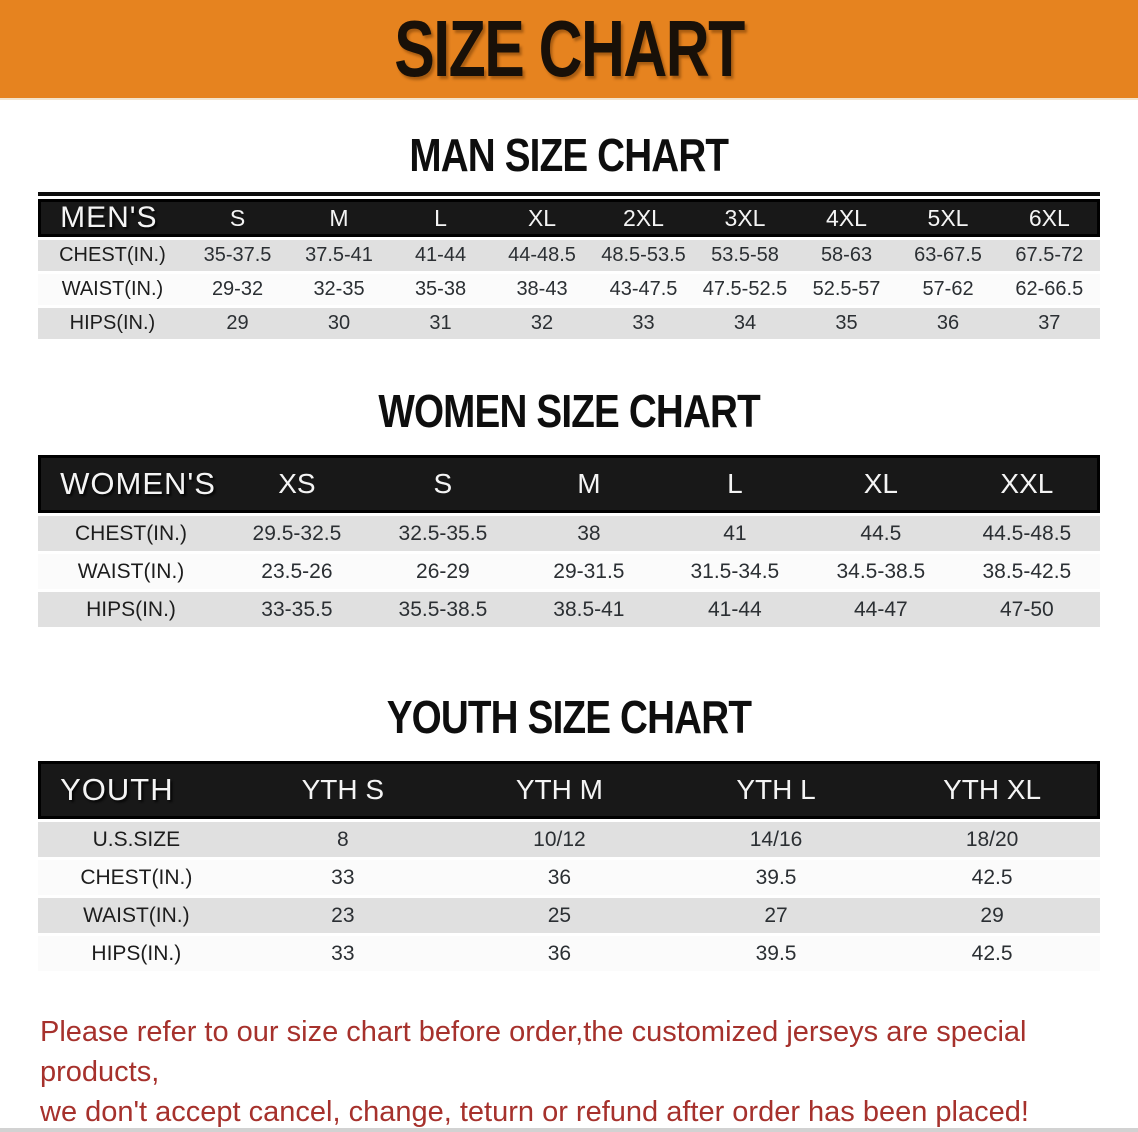 This screenshot has width=1138, height=1132. Describe the element at coordinates (776, 839) in the screenshot. I see `cell: 14/16` at that location.